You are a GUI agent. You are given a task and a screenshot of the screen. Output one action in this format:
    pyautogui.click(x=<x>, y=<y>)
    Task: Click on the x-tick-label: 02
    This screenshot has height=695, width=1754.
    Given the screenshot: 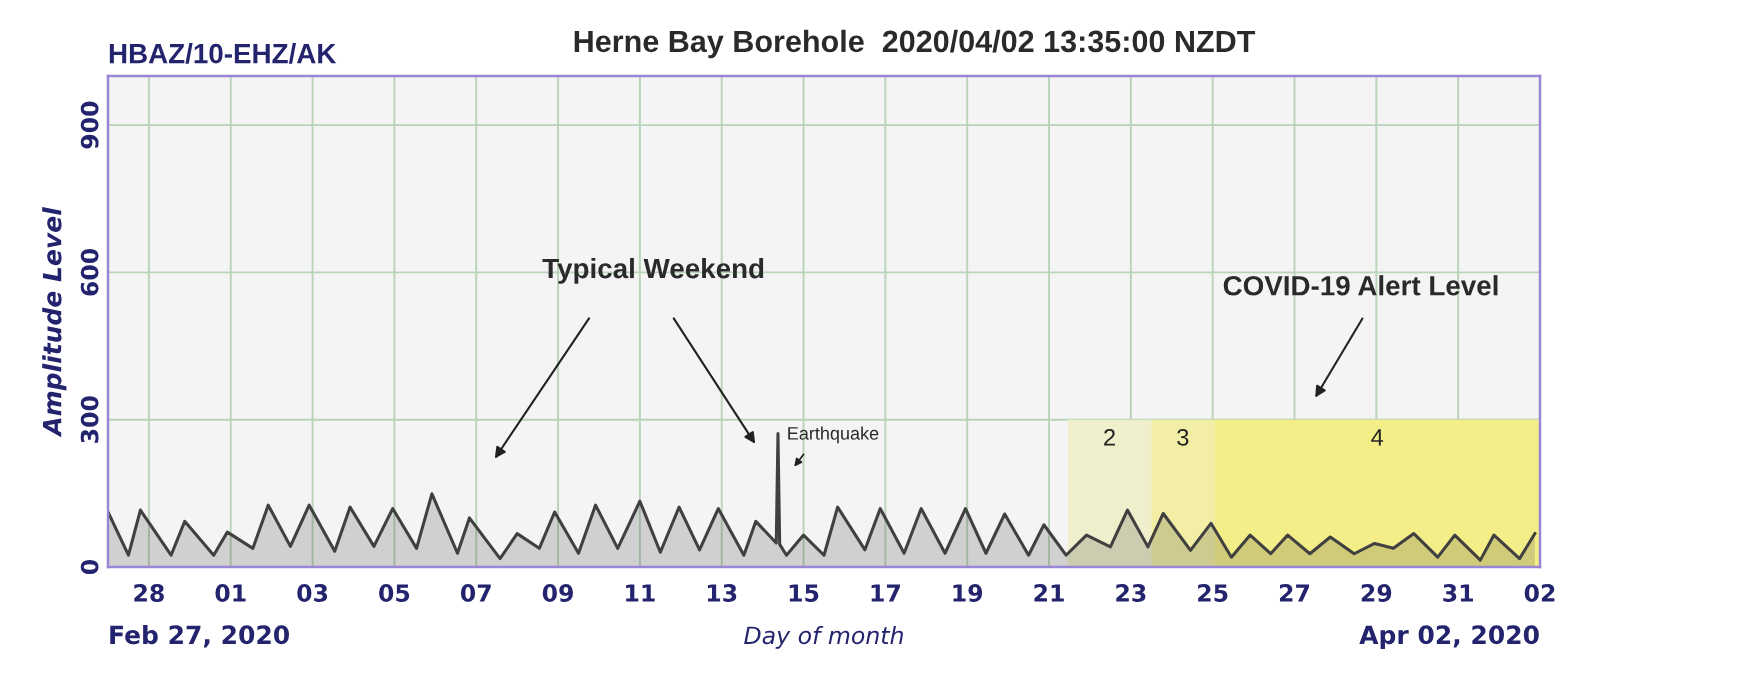 What is the action you would take?
    pyautogui.click(x=1539, y=593)
    